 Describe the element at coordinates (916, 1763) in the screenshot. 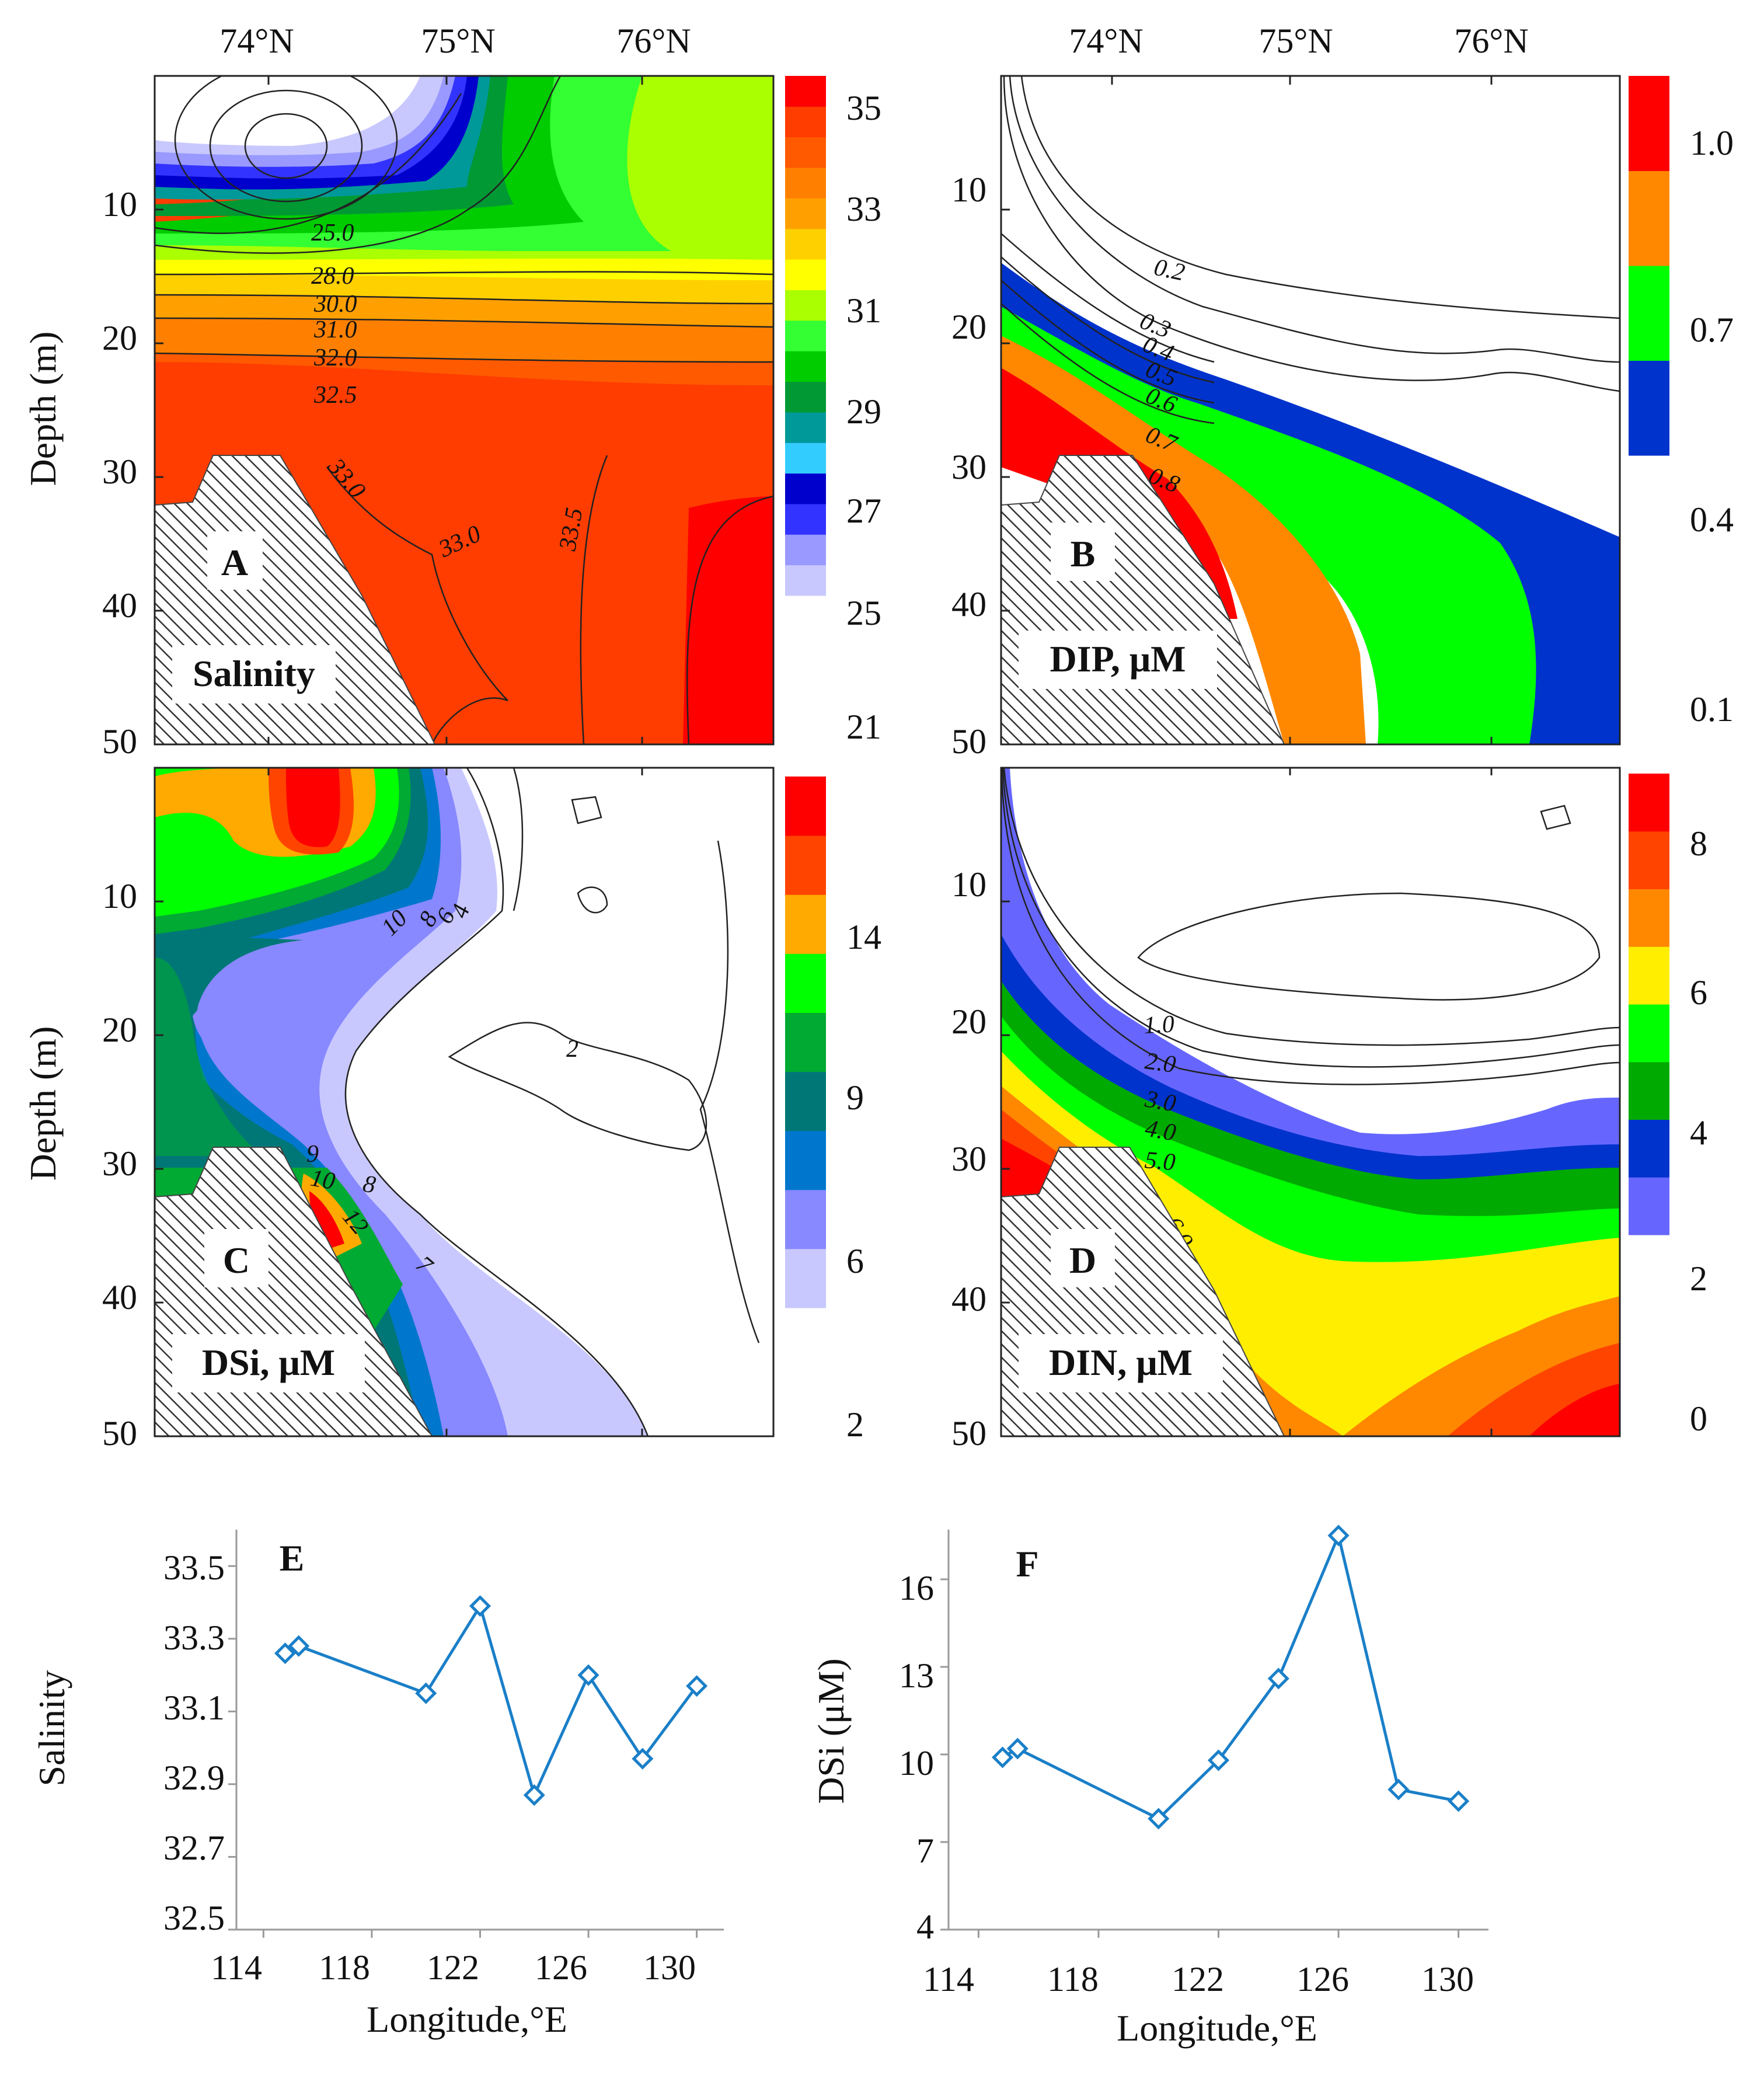

I see `y-tick: 10` at that location.